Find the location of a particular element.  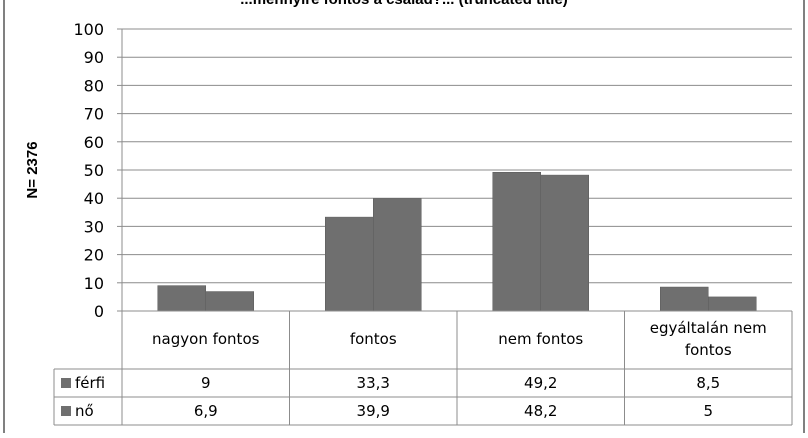

y-tick-label: 80 is located at coordinates (94, 85).